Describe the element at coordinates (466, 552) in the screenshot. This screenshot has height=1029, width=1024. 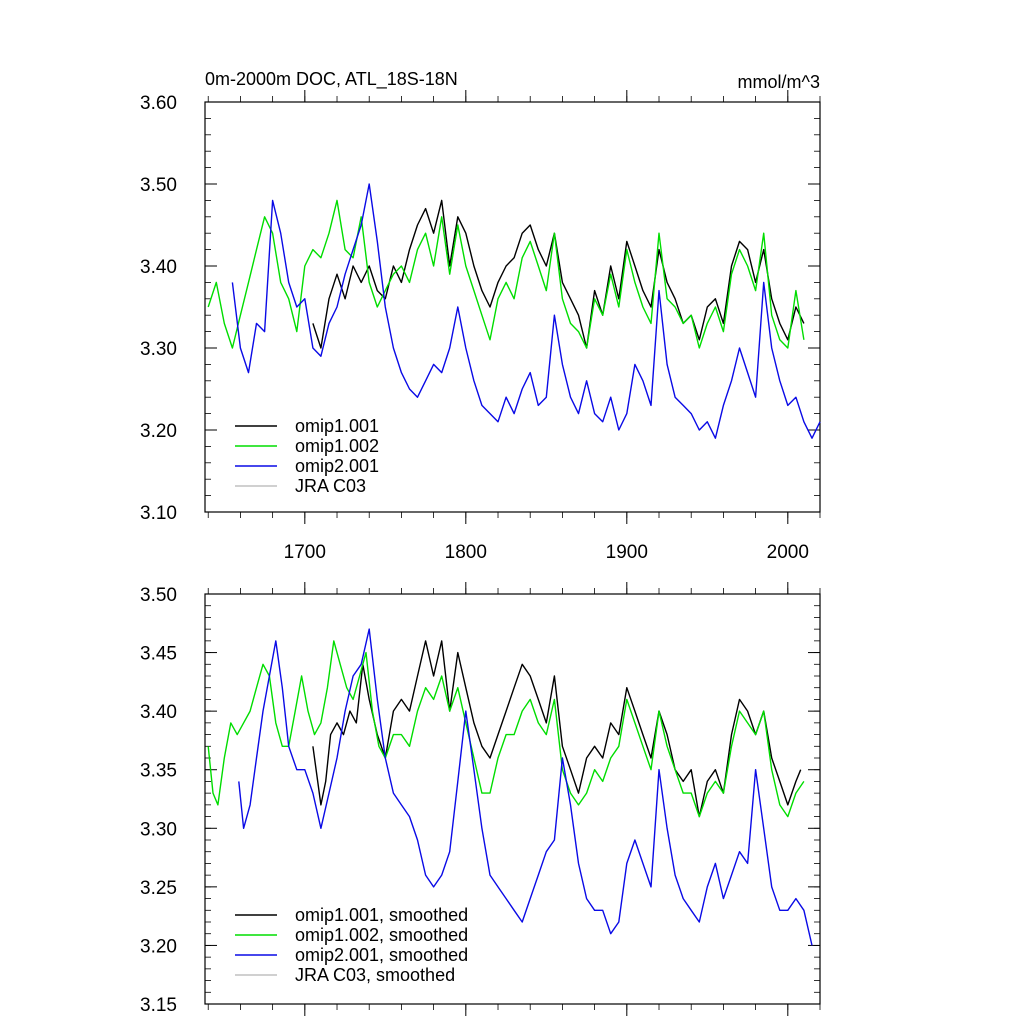
I see `x-tick-label: 1800` at that location.